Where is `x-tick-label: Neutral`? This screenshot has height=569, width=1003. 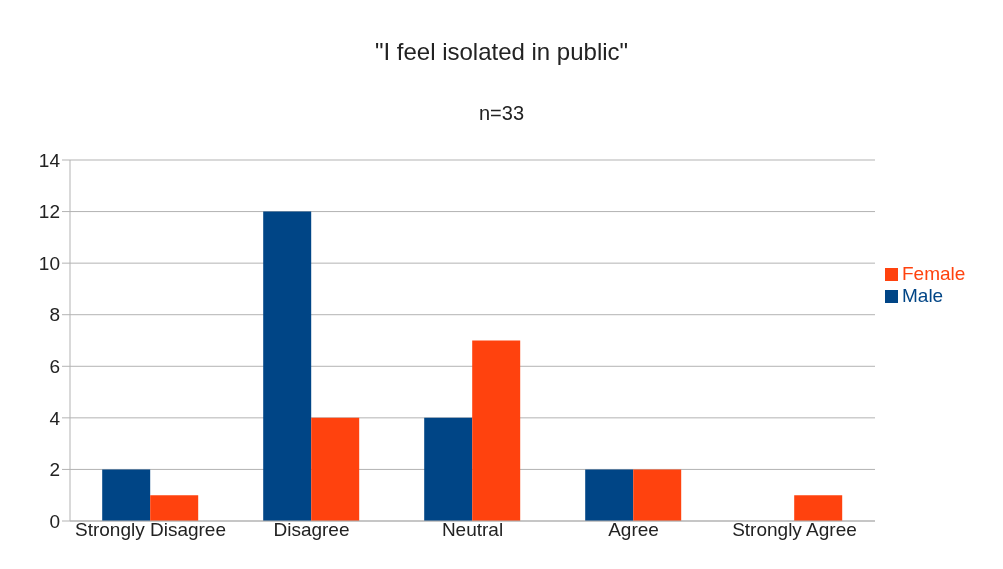 x-tick-label: Neutral is located at coordinates (472, 530).